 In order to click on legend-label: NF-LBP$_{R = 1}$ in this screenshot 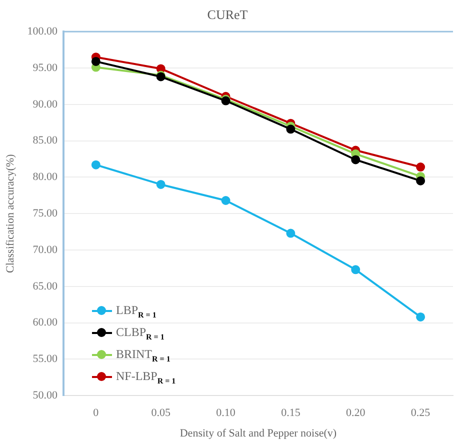, I will do `click(146, 377)`.